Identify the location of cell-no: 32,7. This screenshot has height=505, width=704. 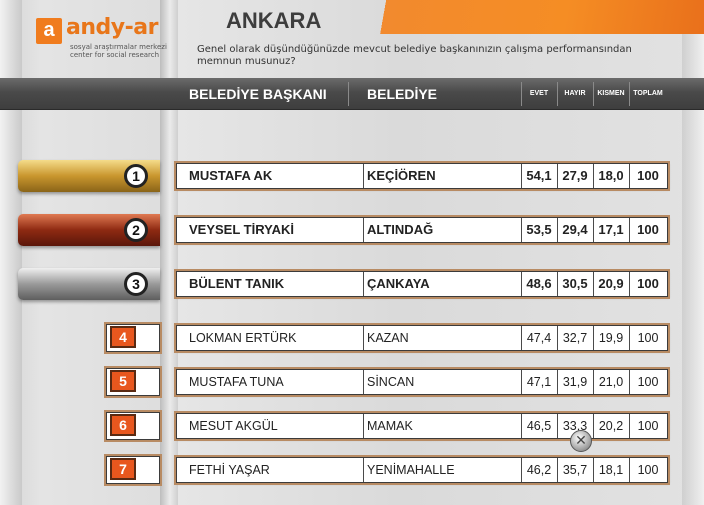
(575, 338).